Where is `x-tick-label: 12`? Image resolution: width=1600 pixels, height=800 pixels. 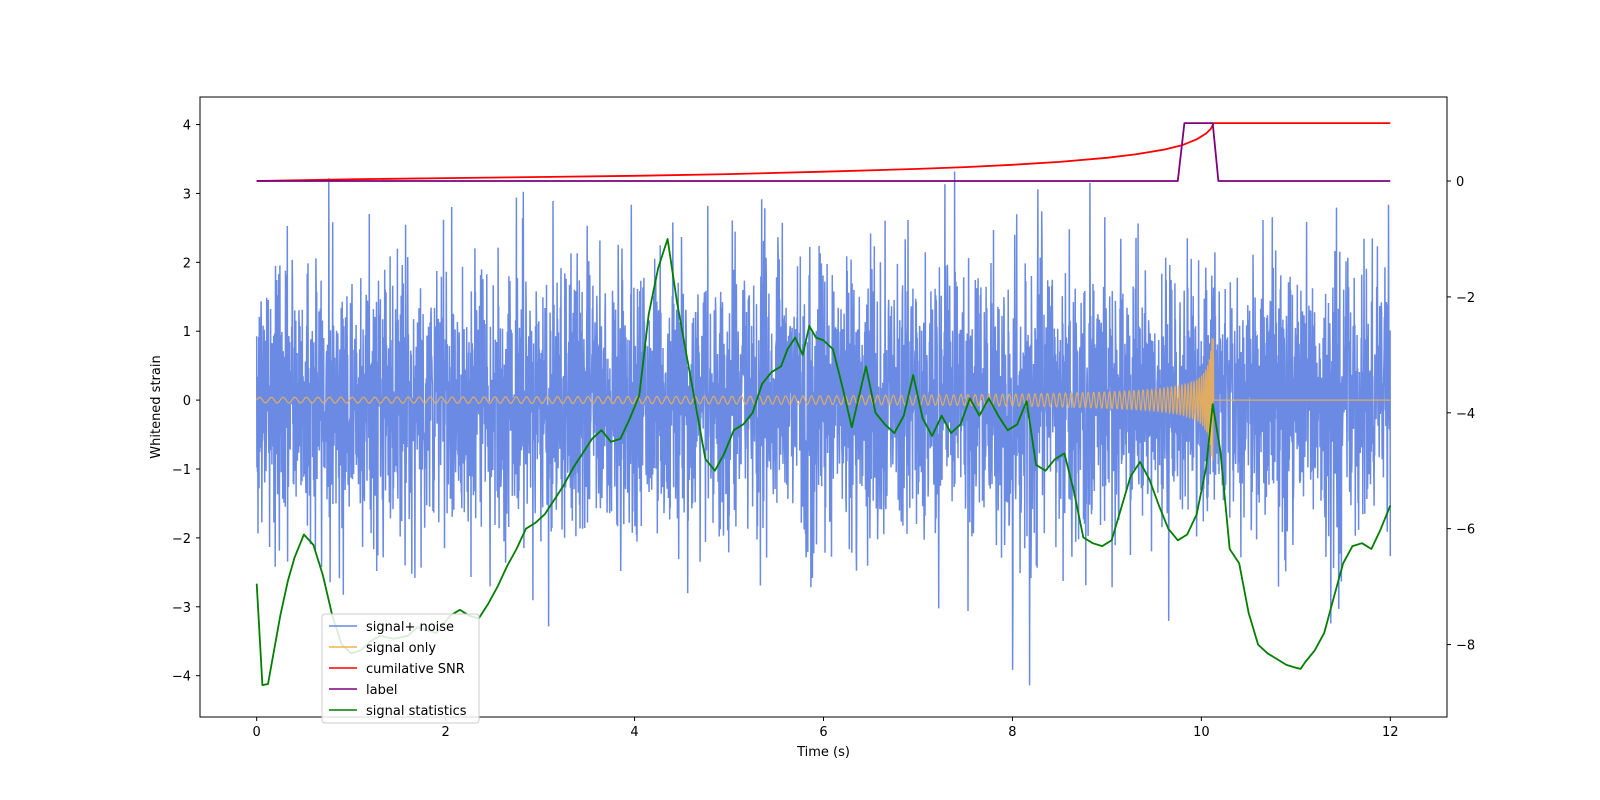 x-tick-label: 12 is located at coordinates (1390, 732).